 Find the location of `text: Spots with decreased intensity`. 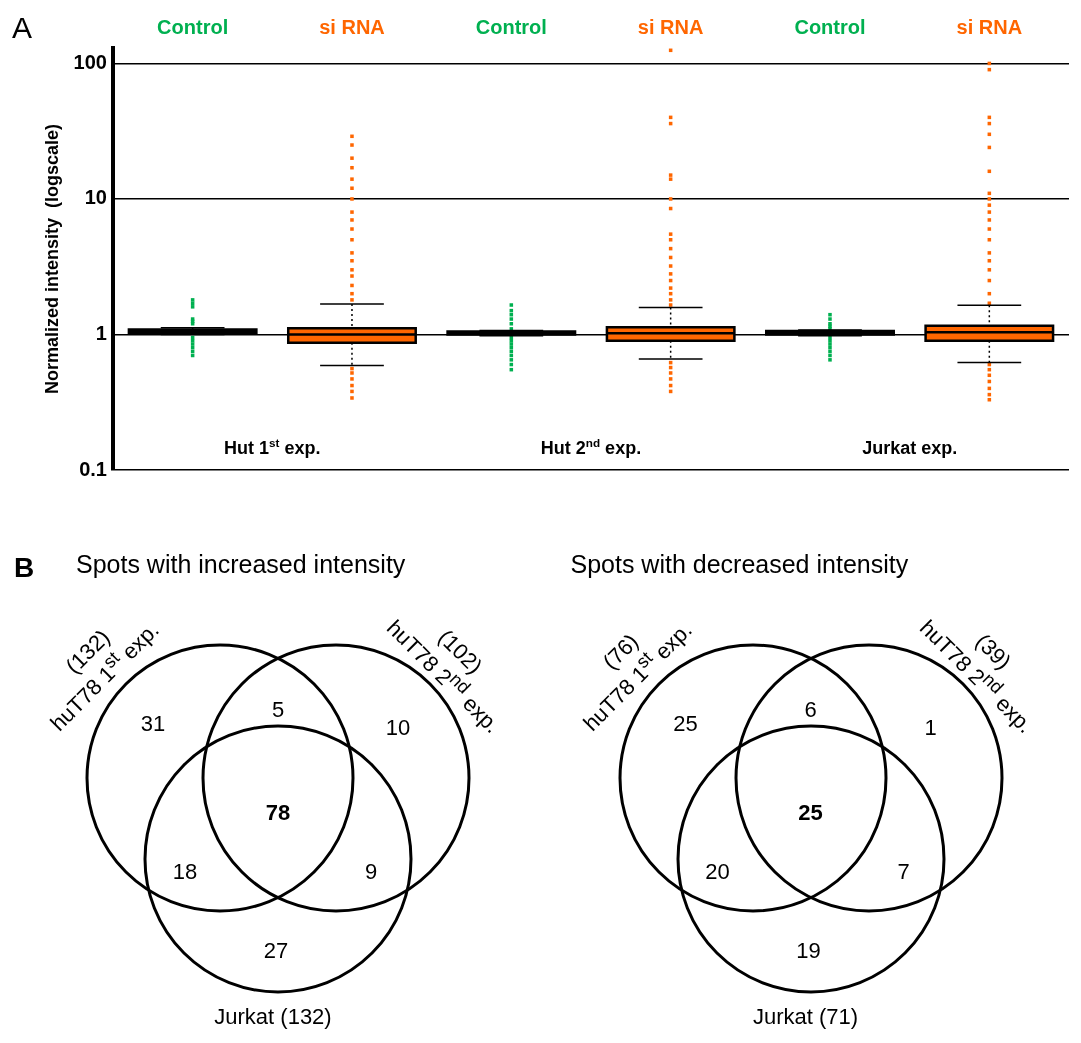

text: Spots with decreased intensity is located at coordinates (739, 564).